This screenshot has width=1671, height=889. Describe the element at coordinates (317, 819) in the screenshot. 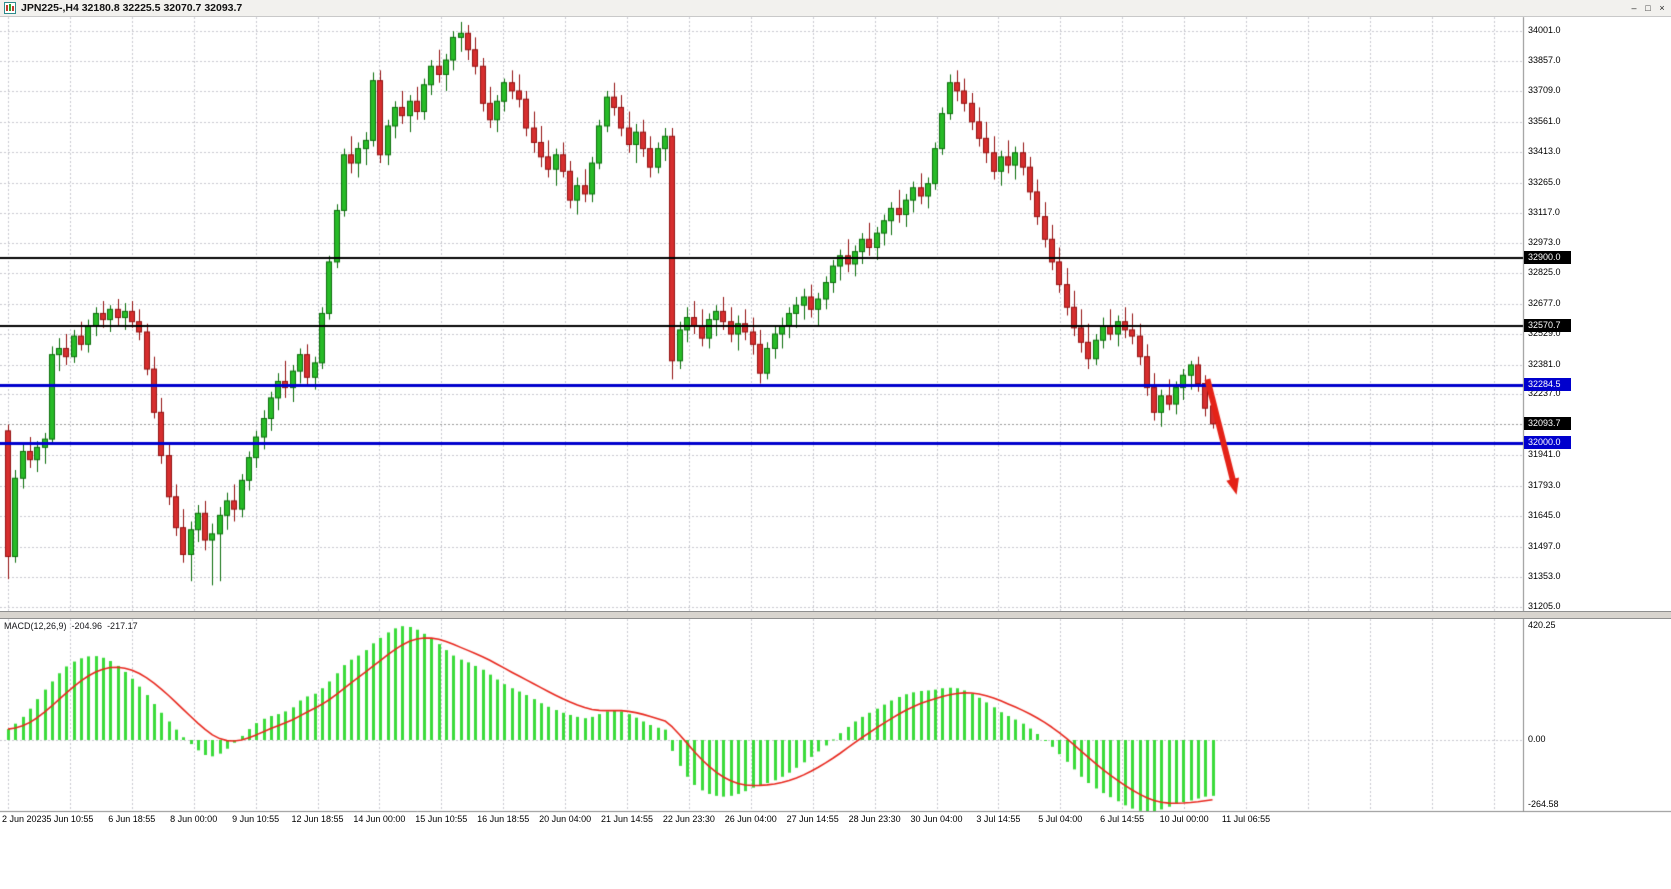

I see `time-axis-label: 12 Jun 18:55` at that location.